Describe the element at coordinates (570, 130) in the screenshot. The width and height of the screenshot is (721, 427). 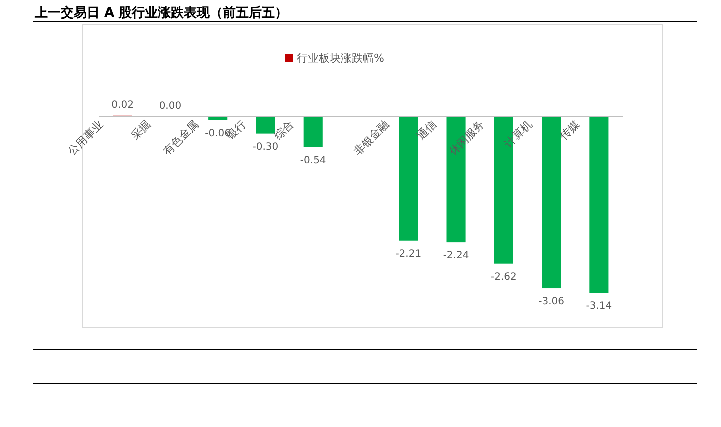
I see `x-tick-label: 传媒` at that location.